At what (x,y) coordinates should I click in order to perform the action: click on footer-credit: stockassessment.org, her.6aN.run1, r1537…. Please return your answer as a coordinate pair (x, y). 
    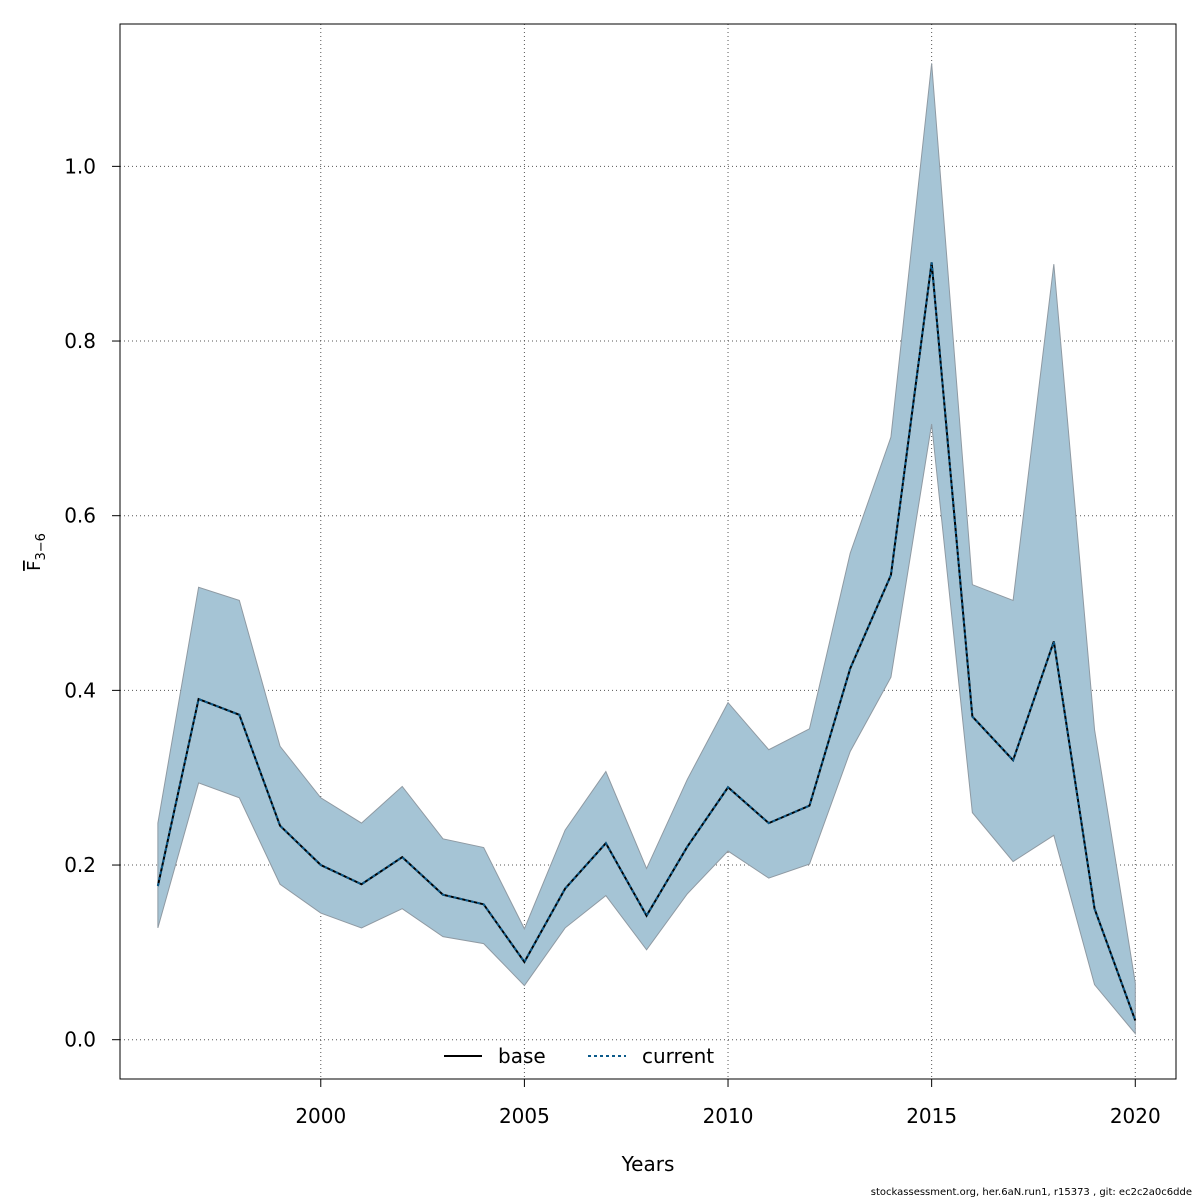
    Looking at the image, I should click on (1031, 1192).